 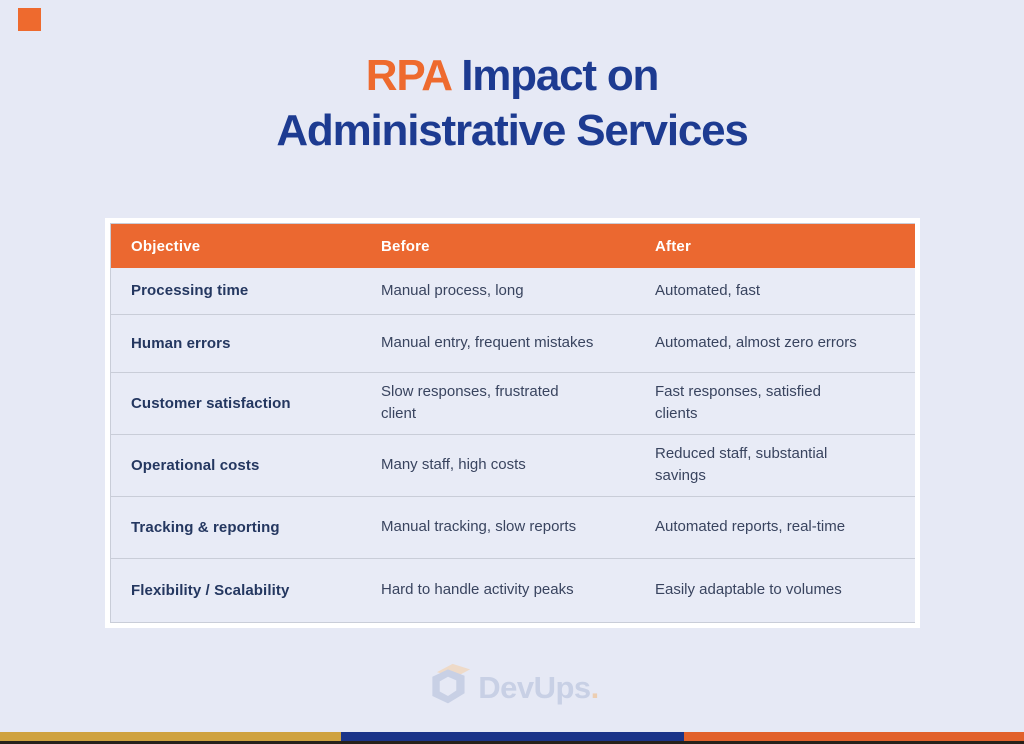 I want to click on cell-after: Easily adaptable to volumes, so click(x=775, y=589).